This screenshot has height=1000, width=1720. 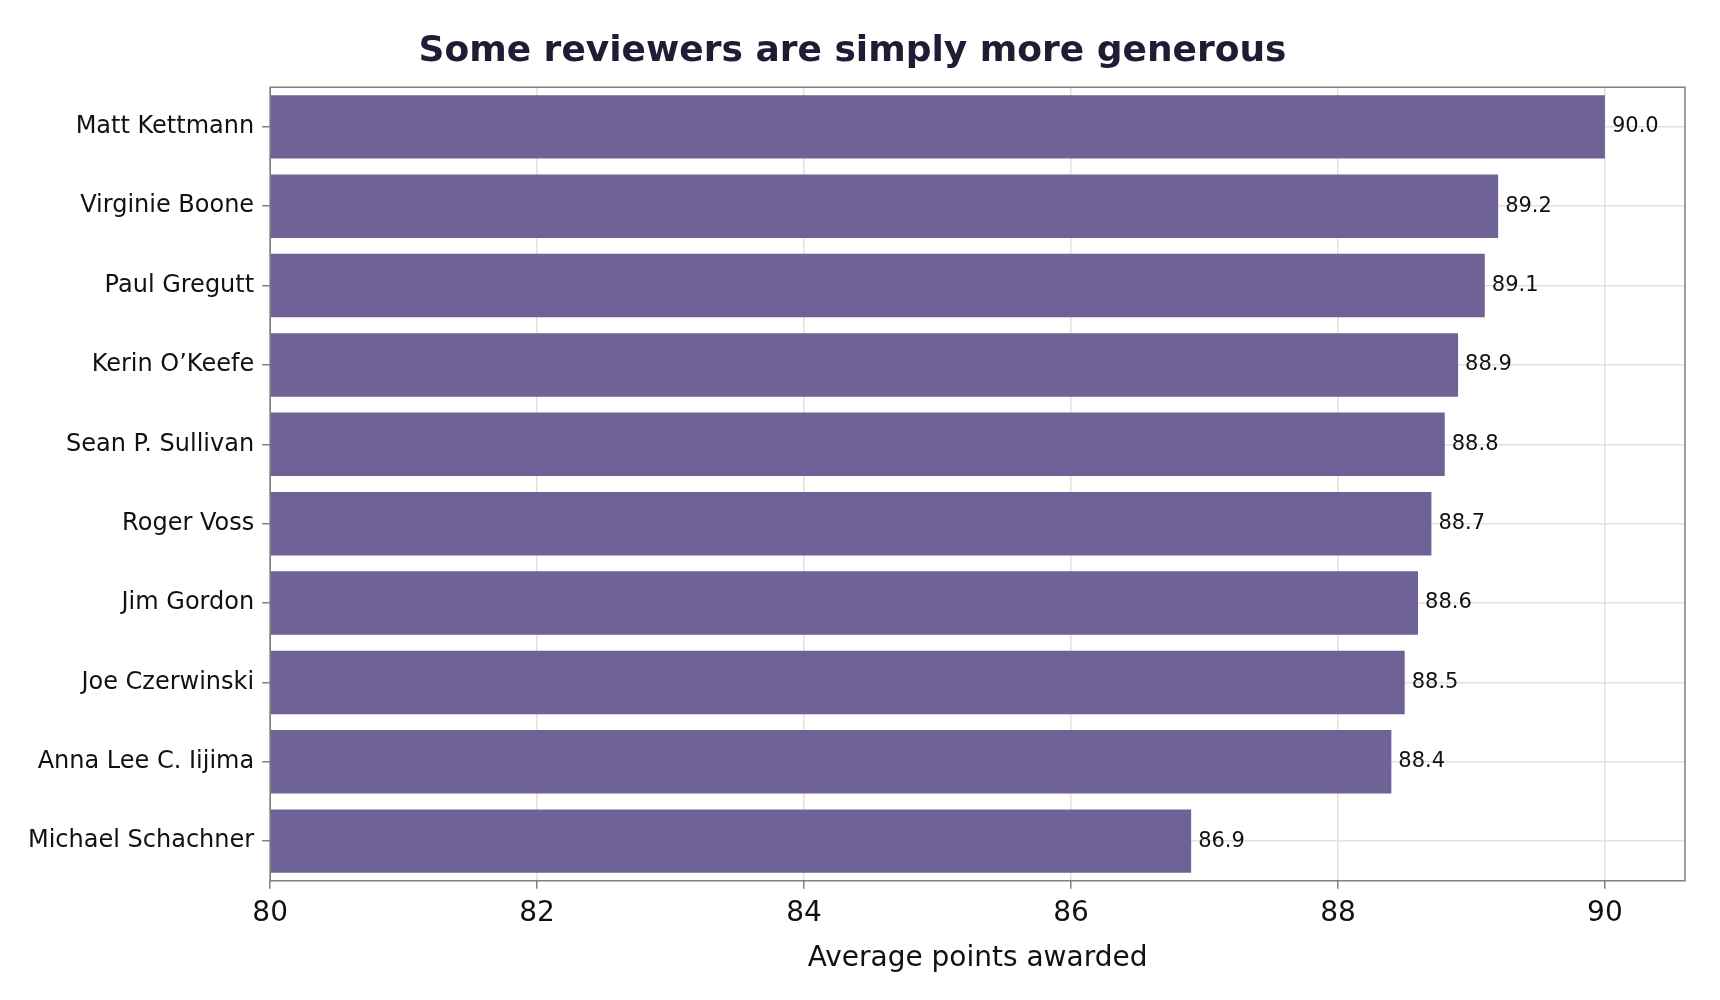 I want to click on x-axis-title: Average points awarded, so click(x=977, y=957).